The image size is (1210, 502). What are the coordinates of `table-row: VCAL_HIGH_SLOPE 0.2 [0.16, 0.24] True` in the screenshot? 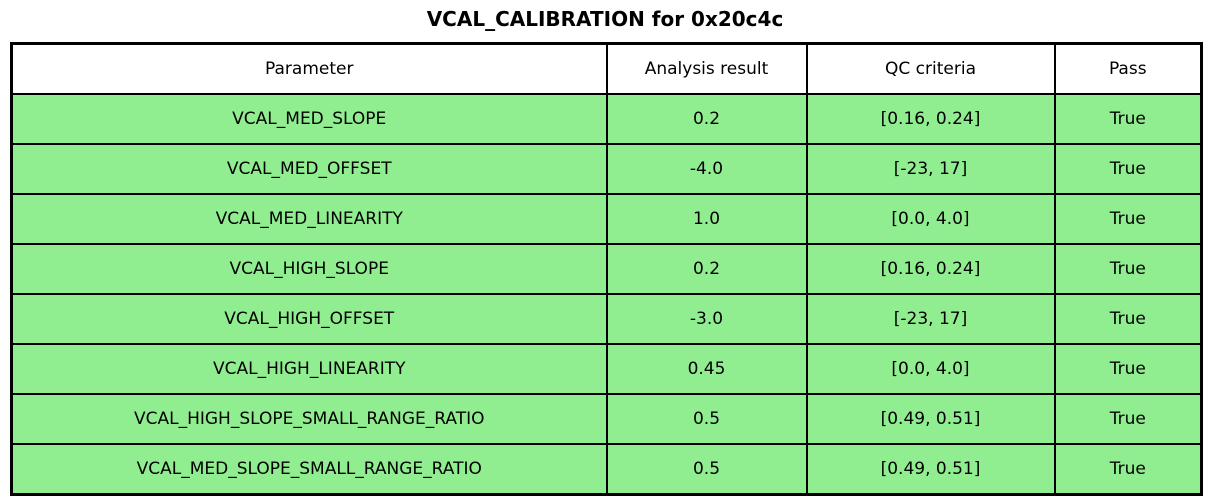 It's located at (606, 269).